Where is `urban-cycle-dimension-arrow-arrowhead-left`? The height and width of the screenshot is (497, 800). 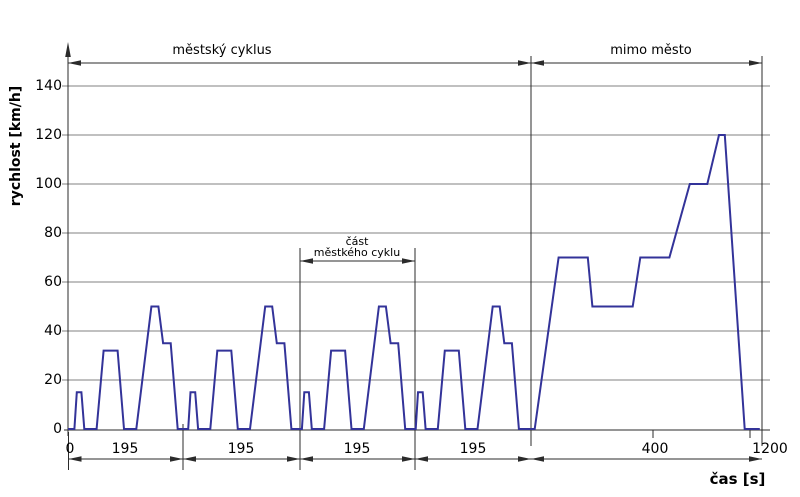
urban-cycle-dimension-arrow-arrowhead-left is located at coordinates (74, 63).